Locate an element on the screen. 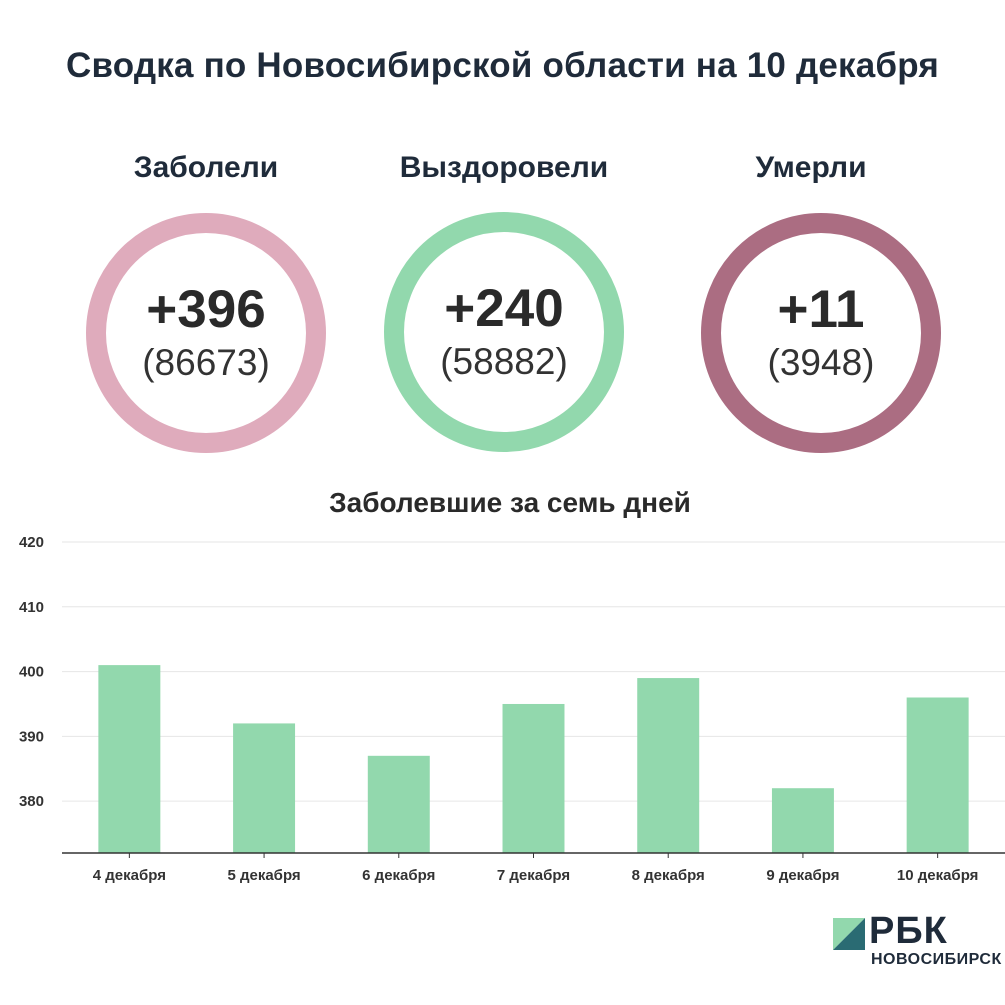 Image resolution: width=1005 pixels, height=1005 pixels. stat-recovered: Выздоровели is located at coordinates (504, 168).